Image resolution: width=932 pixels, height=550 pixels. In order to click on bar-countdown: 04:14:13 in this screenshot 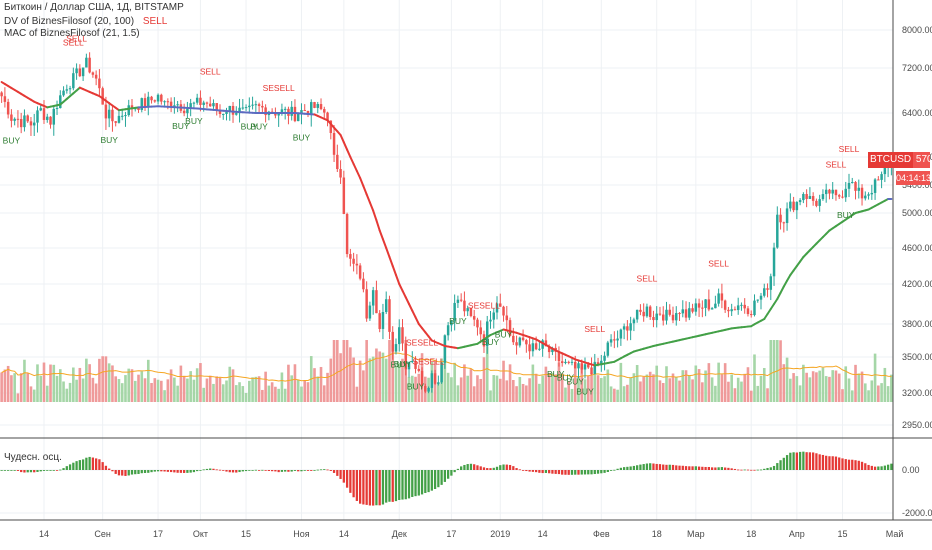, I will do `click(914, 178)`.